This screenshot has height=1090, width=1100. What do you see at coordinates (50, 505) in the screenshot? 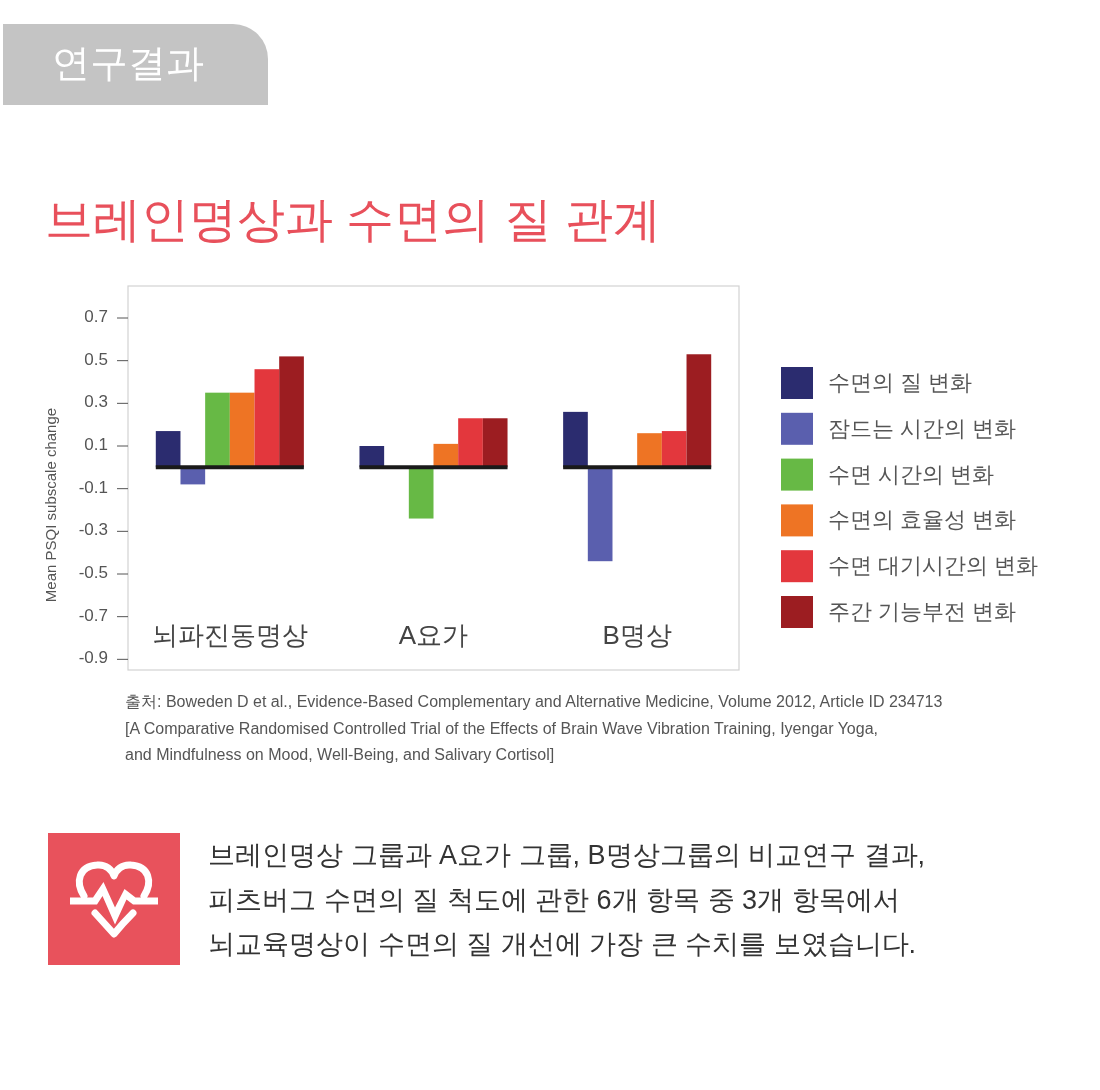
I see `ylabel: Mean PSQI subscale change` at bounding box center [50, 505].